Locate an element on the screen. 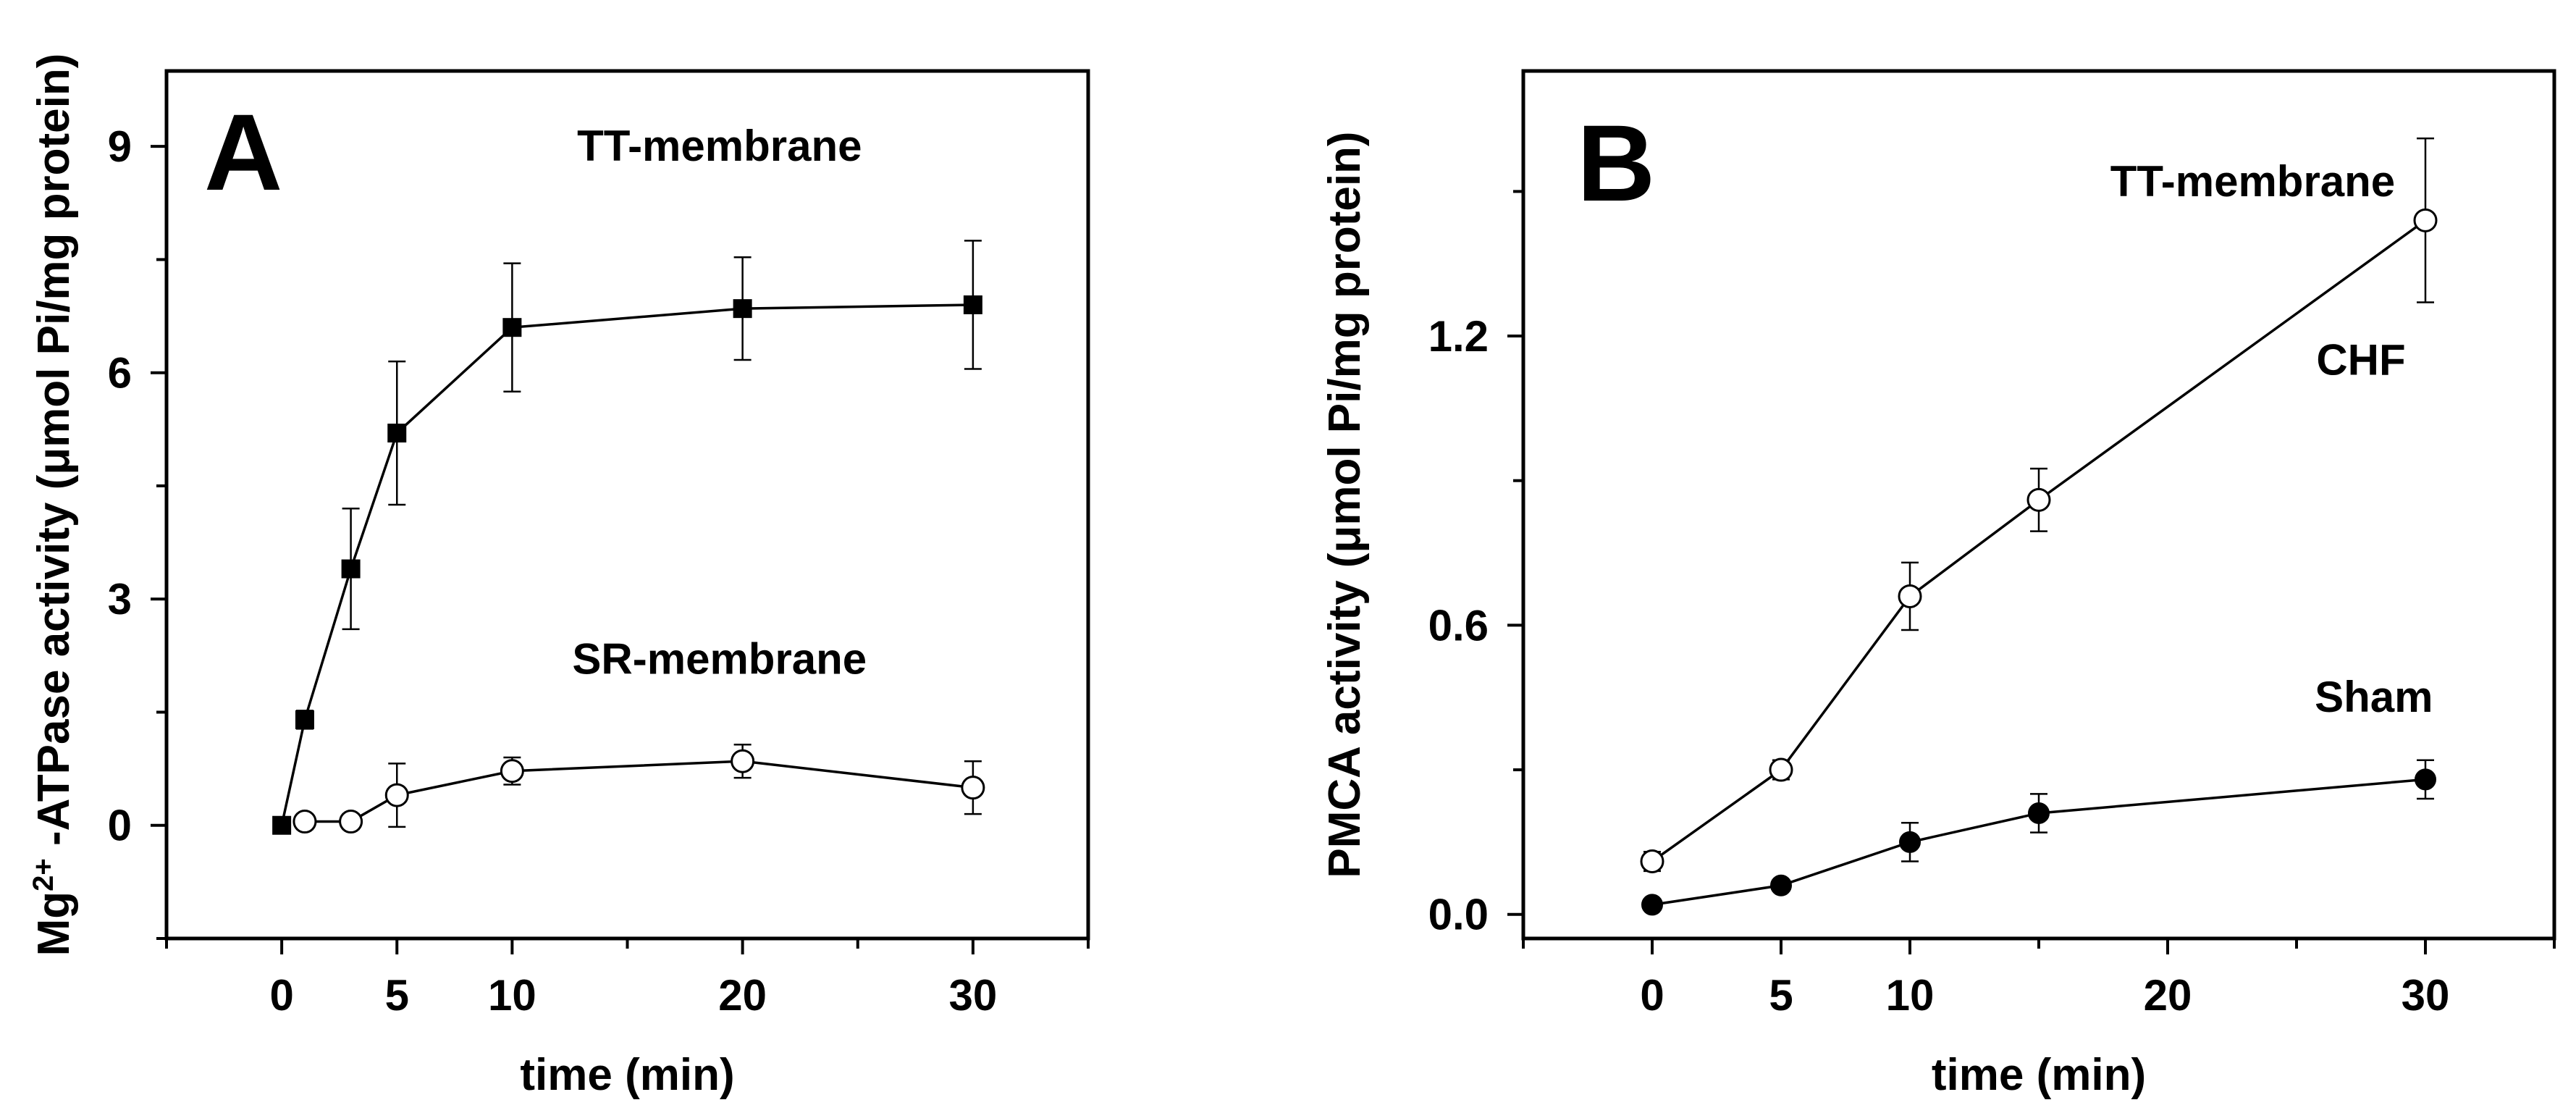 The width and height of the screenshot is (2576, 1113). y-axis-title-superscript: 2+ is located at coordinates (43, 874).